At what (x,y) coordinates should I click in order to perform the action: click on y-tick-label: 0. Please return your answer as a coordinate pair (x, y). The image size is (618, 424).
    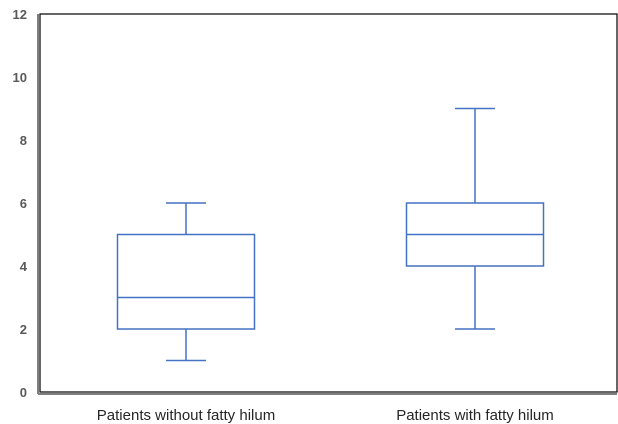
    Looking at the image, I should click on (23, 392).